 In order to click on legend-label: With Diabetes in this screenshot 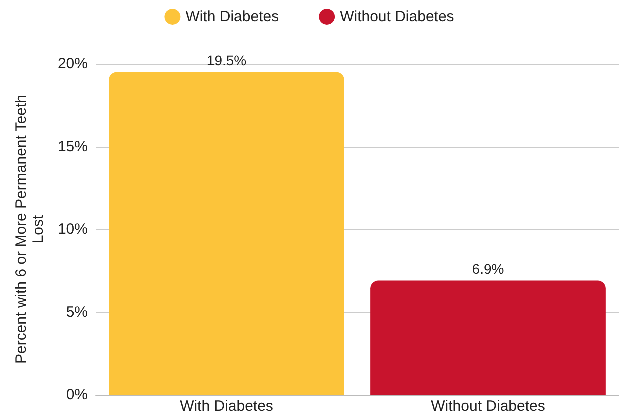, I will do `click(233, 17)`.